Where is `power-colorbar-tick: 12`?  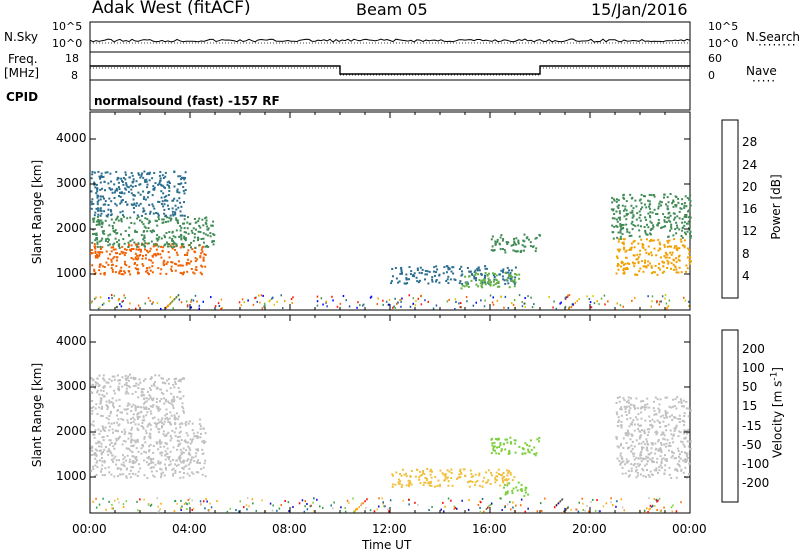
power-colorbar-tick: 12 is located at coordinates (750, 231).